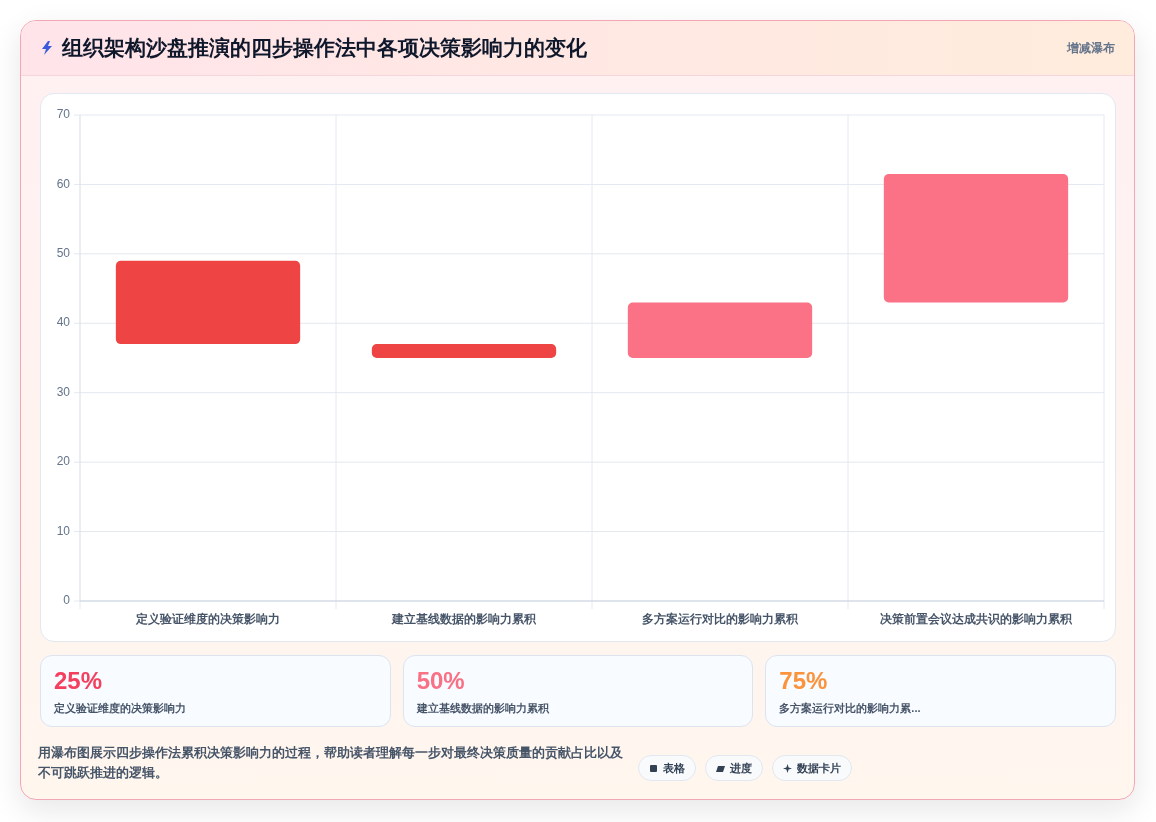 This screenshot has height=822, width=1156. What do you see at coordinates (674, 768) in the screenshot?
I see `text: 表格` at bounding box center [674, 768].